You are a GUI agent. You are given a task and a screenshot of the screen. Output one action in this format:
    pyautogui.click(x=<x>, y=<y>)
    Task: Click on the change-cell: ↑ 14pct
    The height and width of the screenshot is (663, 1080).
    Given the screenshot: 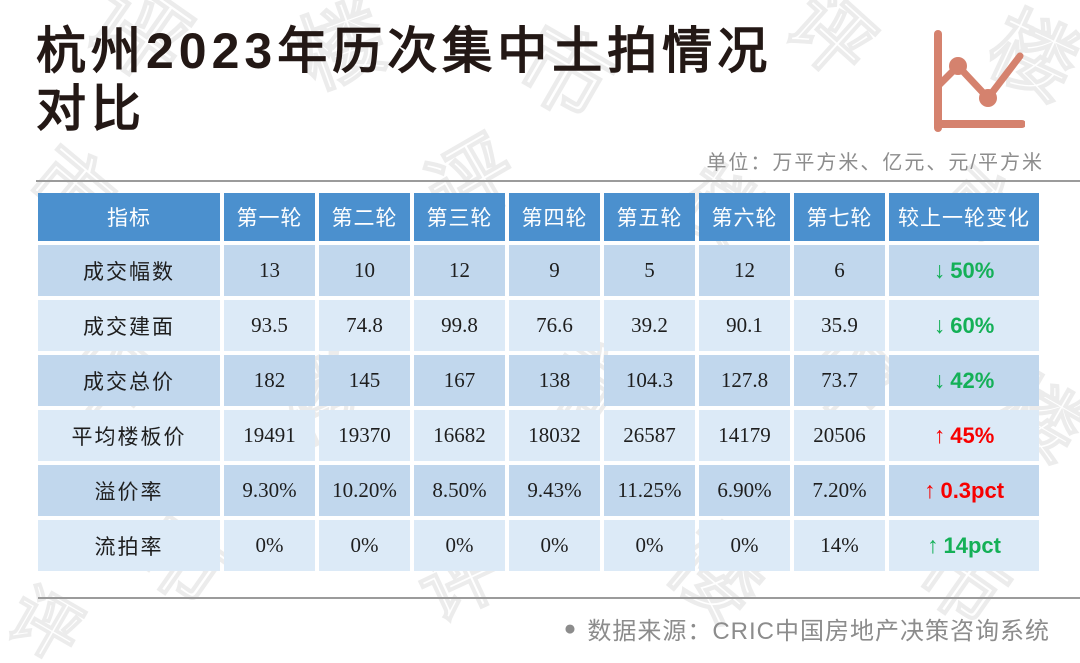 What is the action you would take?
    pyautogui.click(x=964, y=545)
    